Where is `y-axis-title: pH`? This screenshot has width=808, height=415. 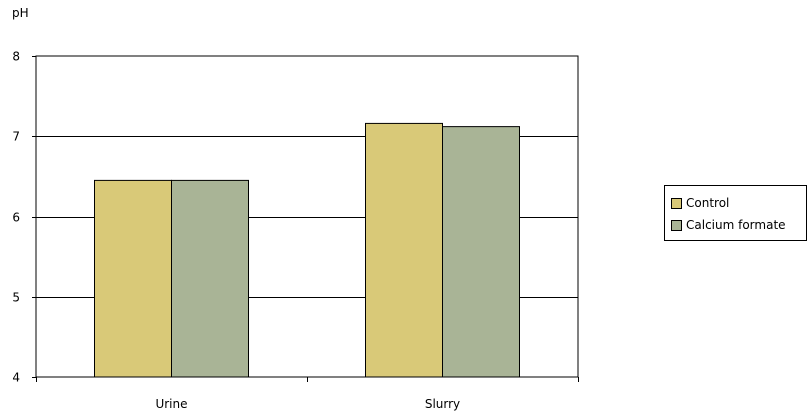
y-axis-title: pH is located at coordinates (20, 13).